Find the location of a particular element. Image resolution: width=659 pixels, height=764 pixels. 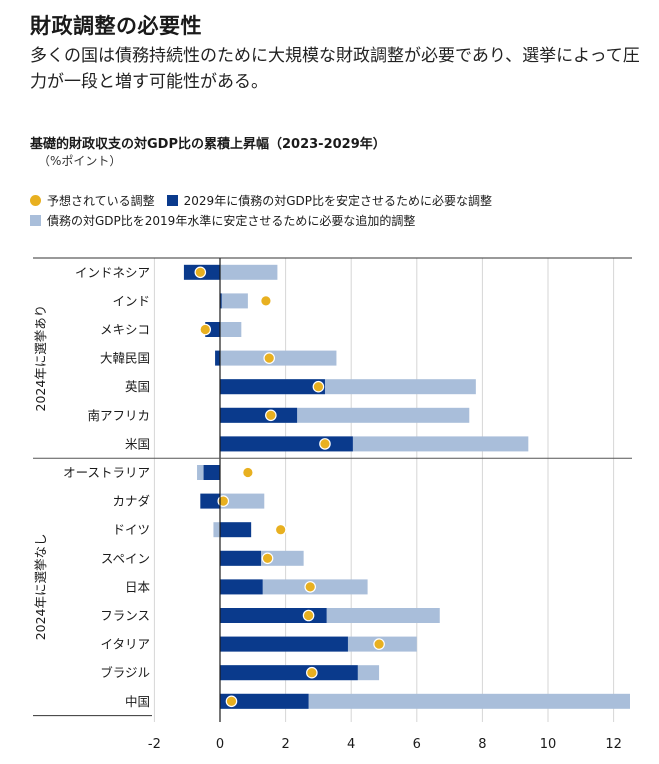

category-label: 日本 is located at coordinates (138, 586).